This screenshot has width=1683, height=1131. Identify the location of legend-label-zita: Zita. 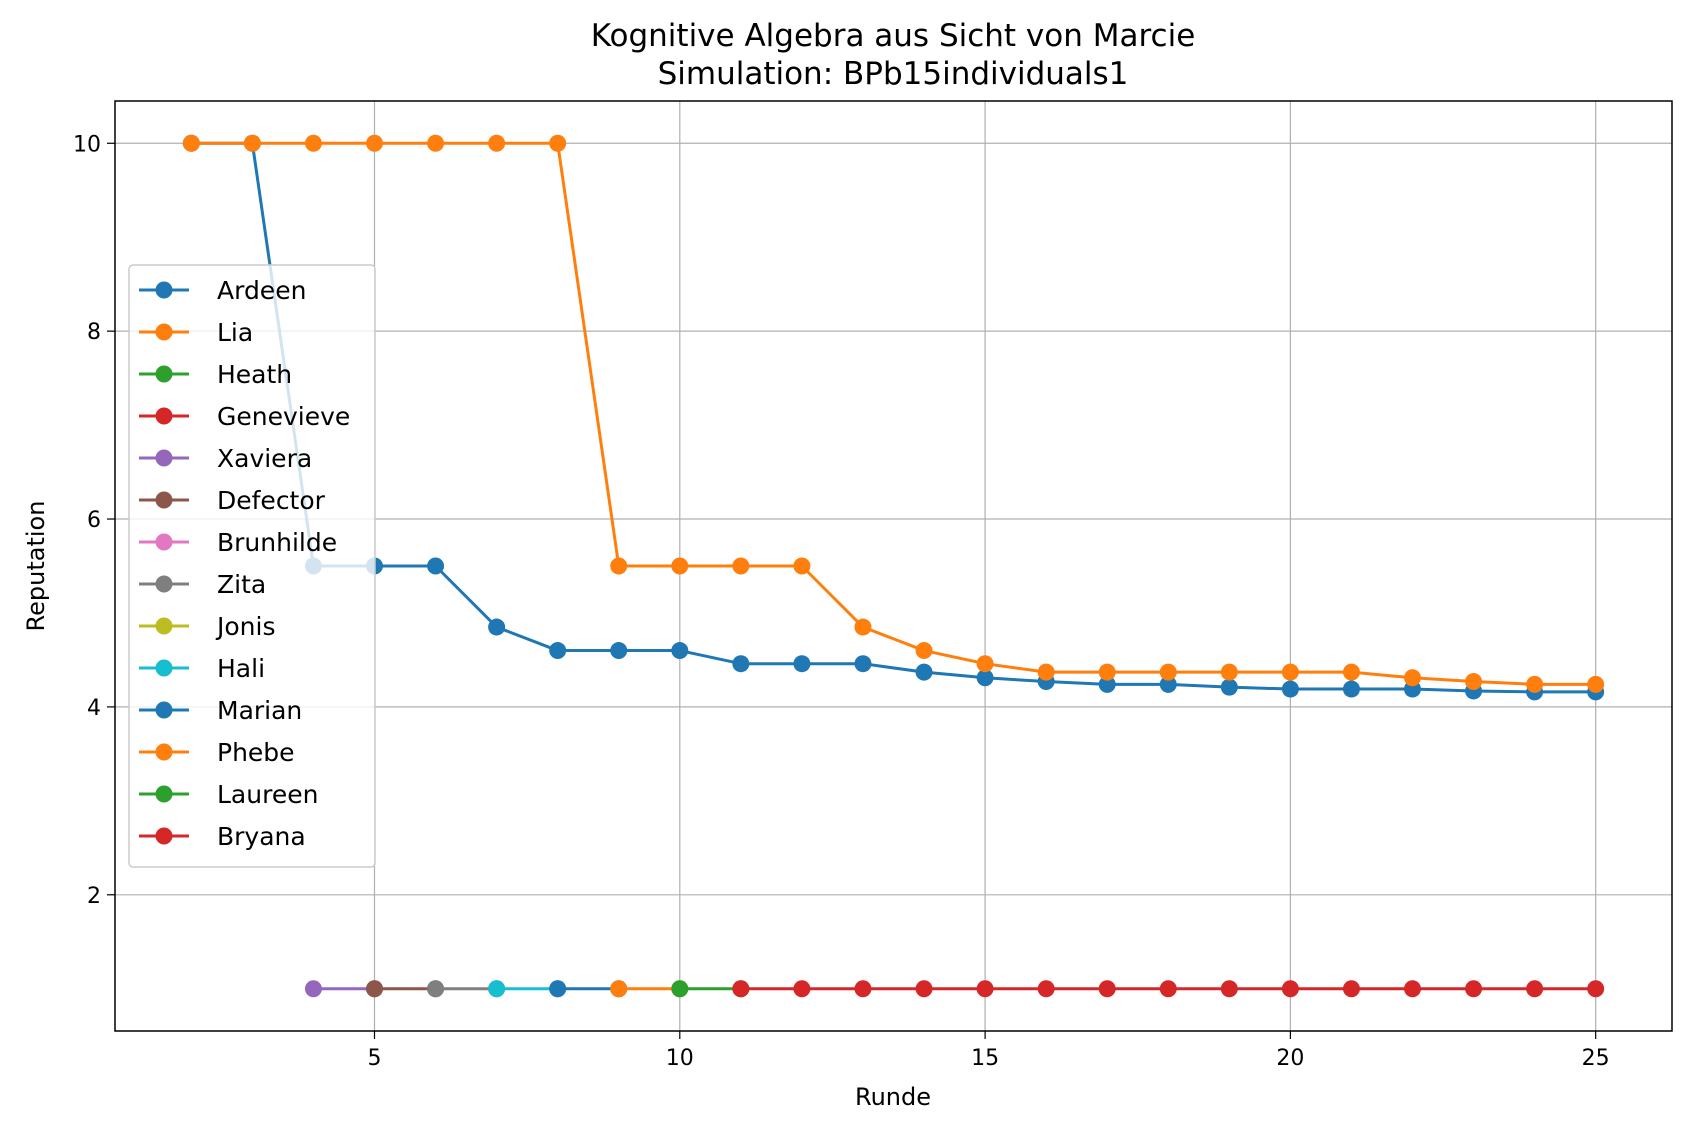
(241, 584).